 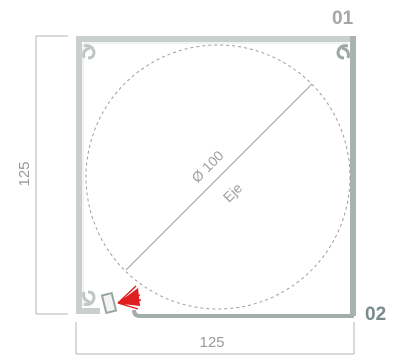 I want to click on lid-profile, so click(x=243, y=313).